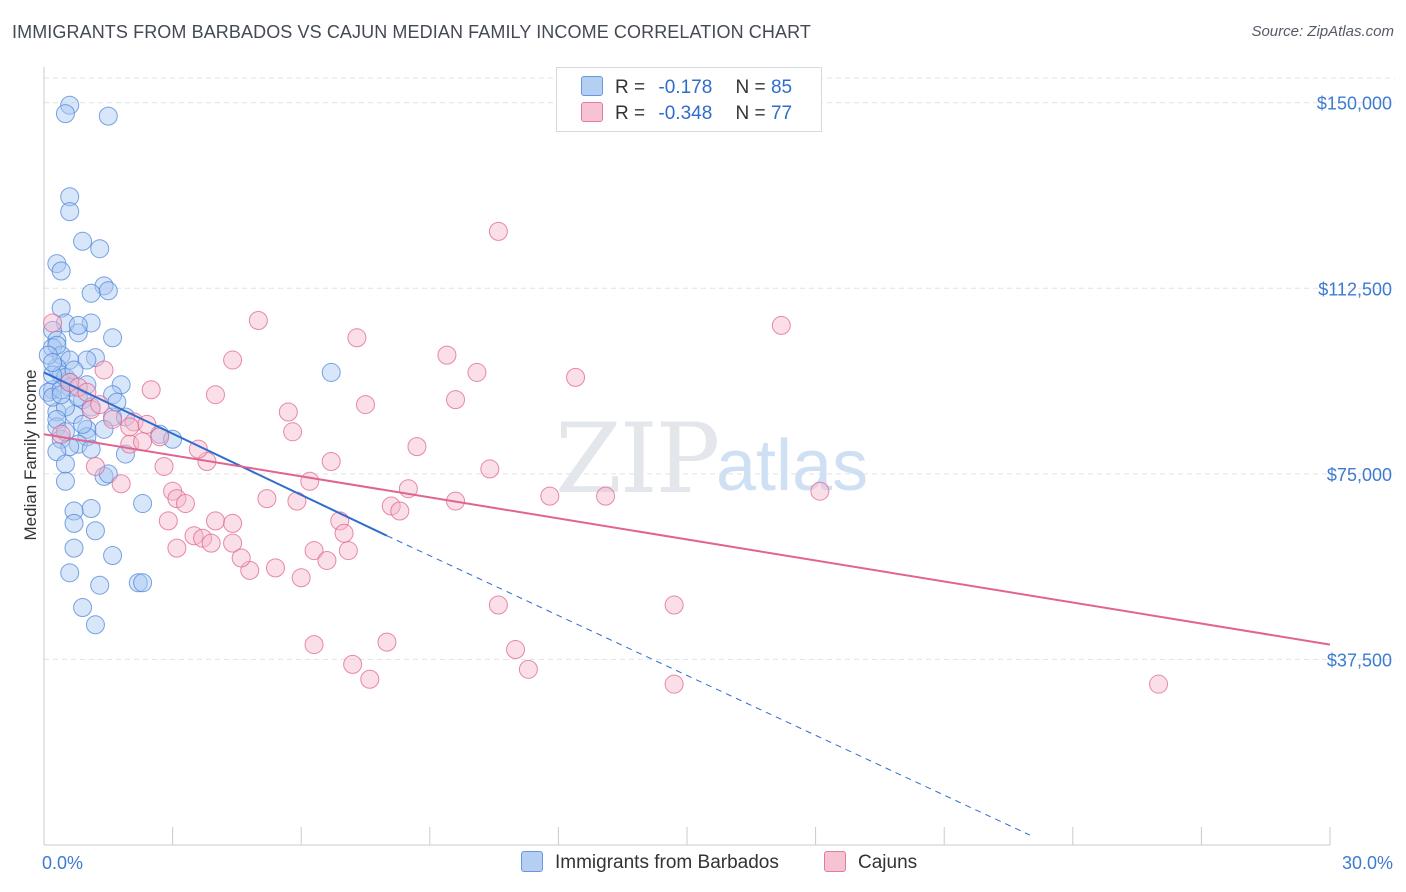 This screenshot has height=892, width=1406. Describe the element at coordinates (685, 113) in the screenshot. I see `legend-r-value: -0.348` at that location.